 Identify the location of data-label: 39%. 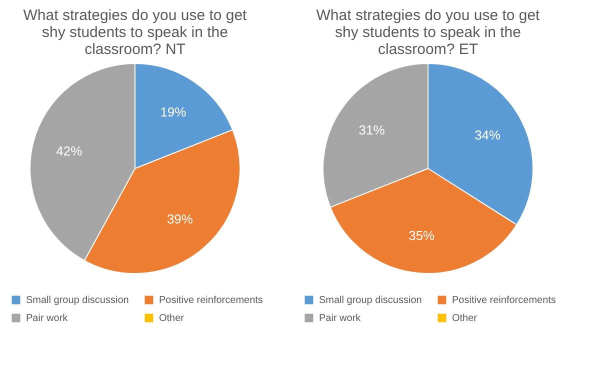
(180, 219).